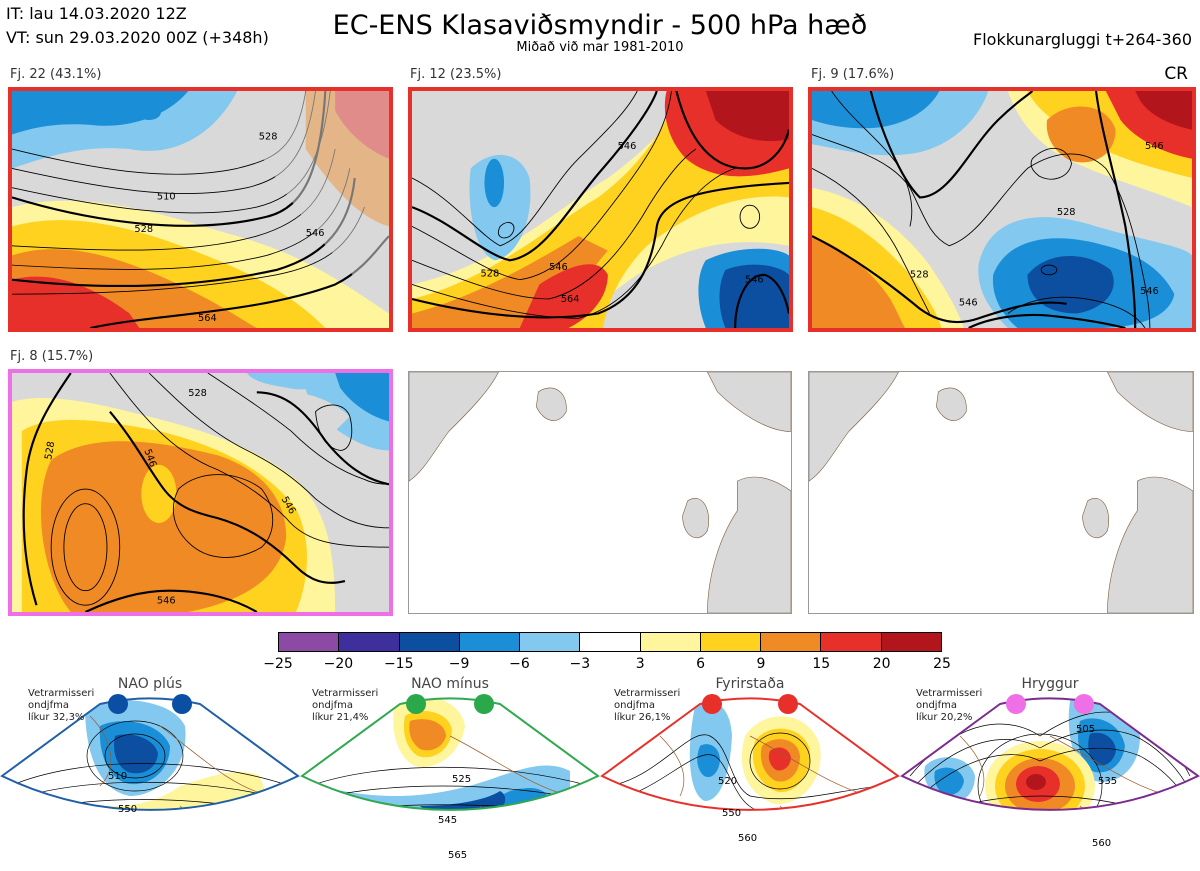 The height and width of the screenshot is (871, 1200). I want to click on colorbar-tick-label: −3, so click(580, 664).